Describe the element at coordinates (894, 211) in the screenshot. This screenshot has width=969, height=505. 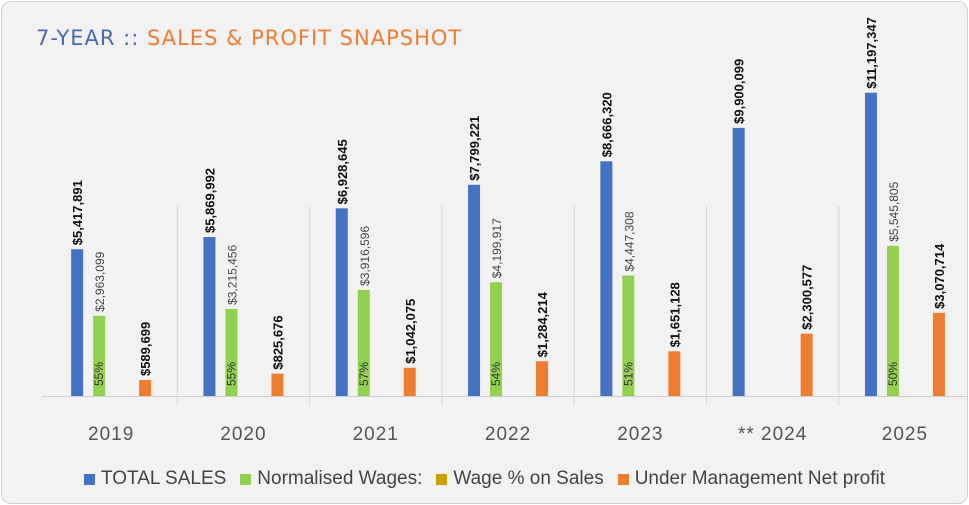
I see `data-label: $5,545,805` at that location.